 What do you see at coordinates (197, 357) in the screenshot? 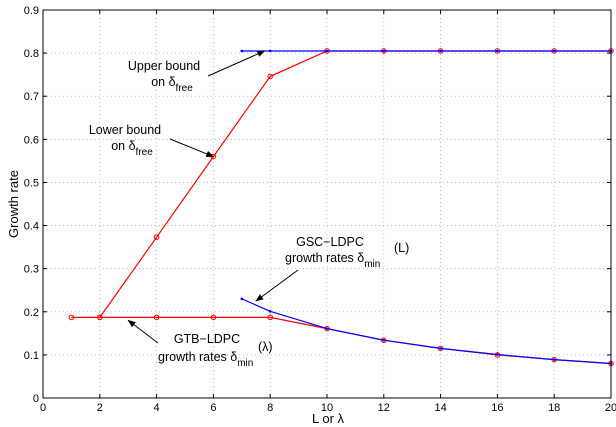
I see `annotation-gtb-text: growth rates δ` at bounding box center [197, 357].